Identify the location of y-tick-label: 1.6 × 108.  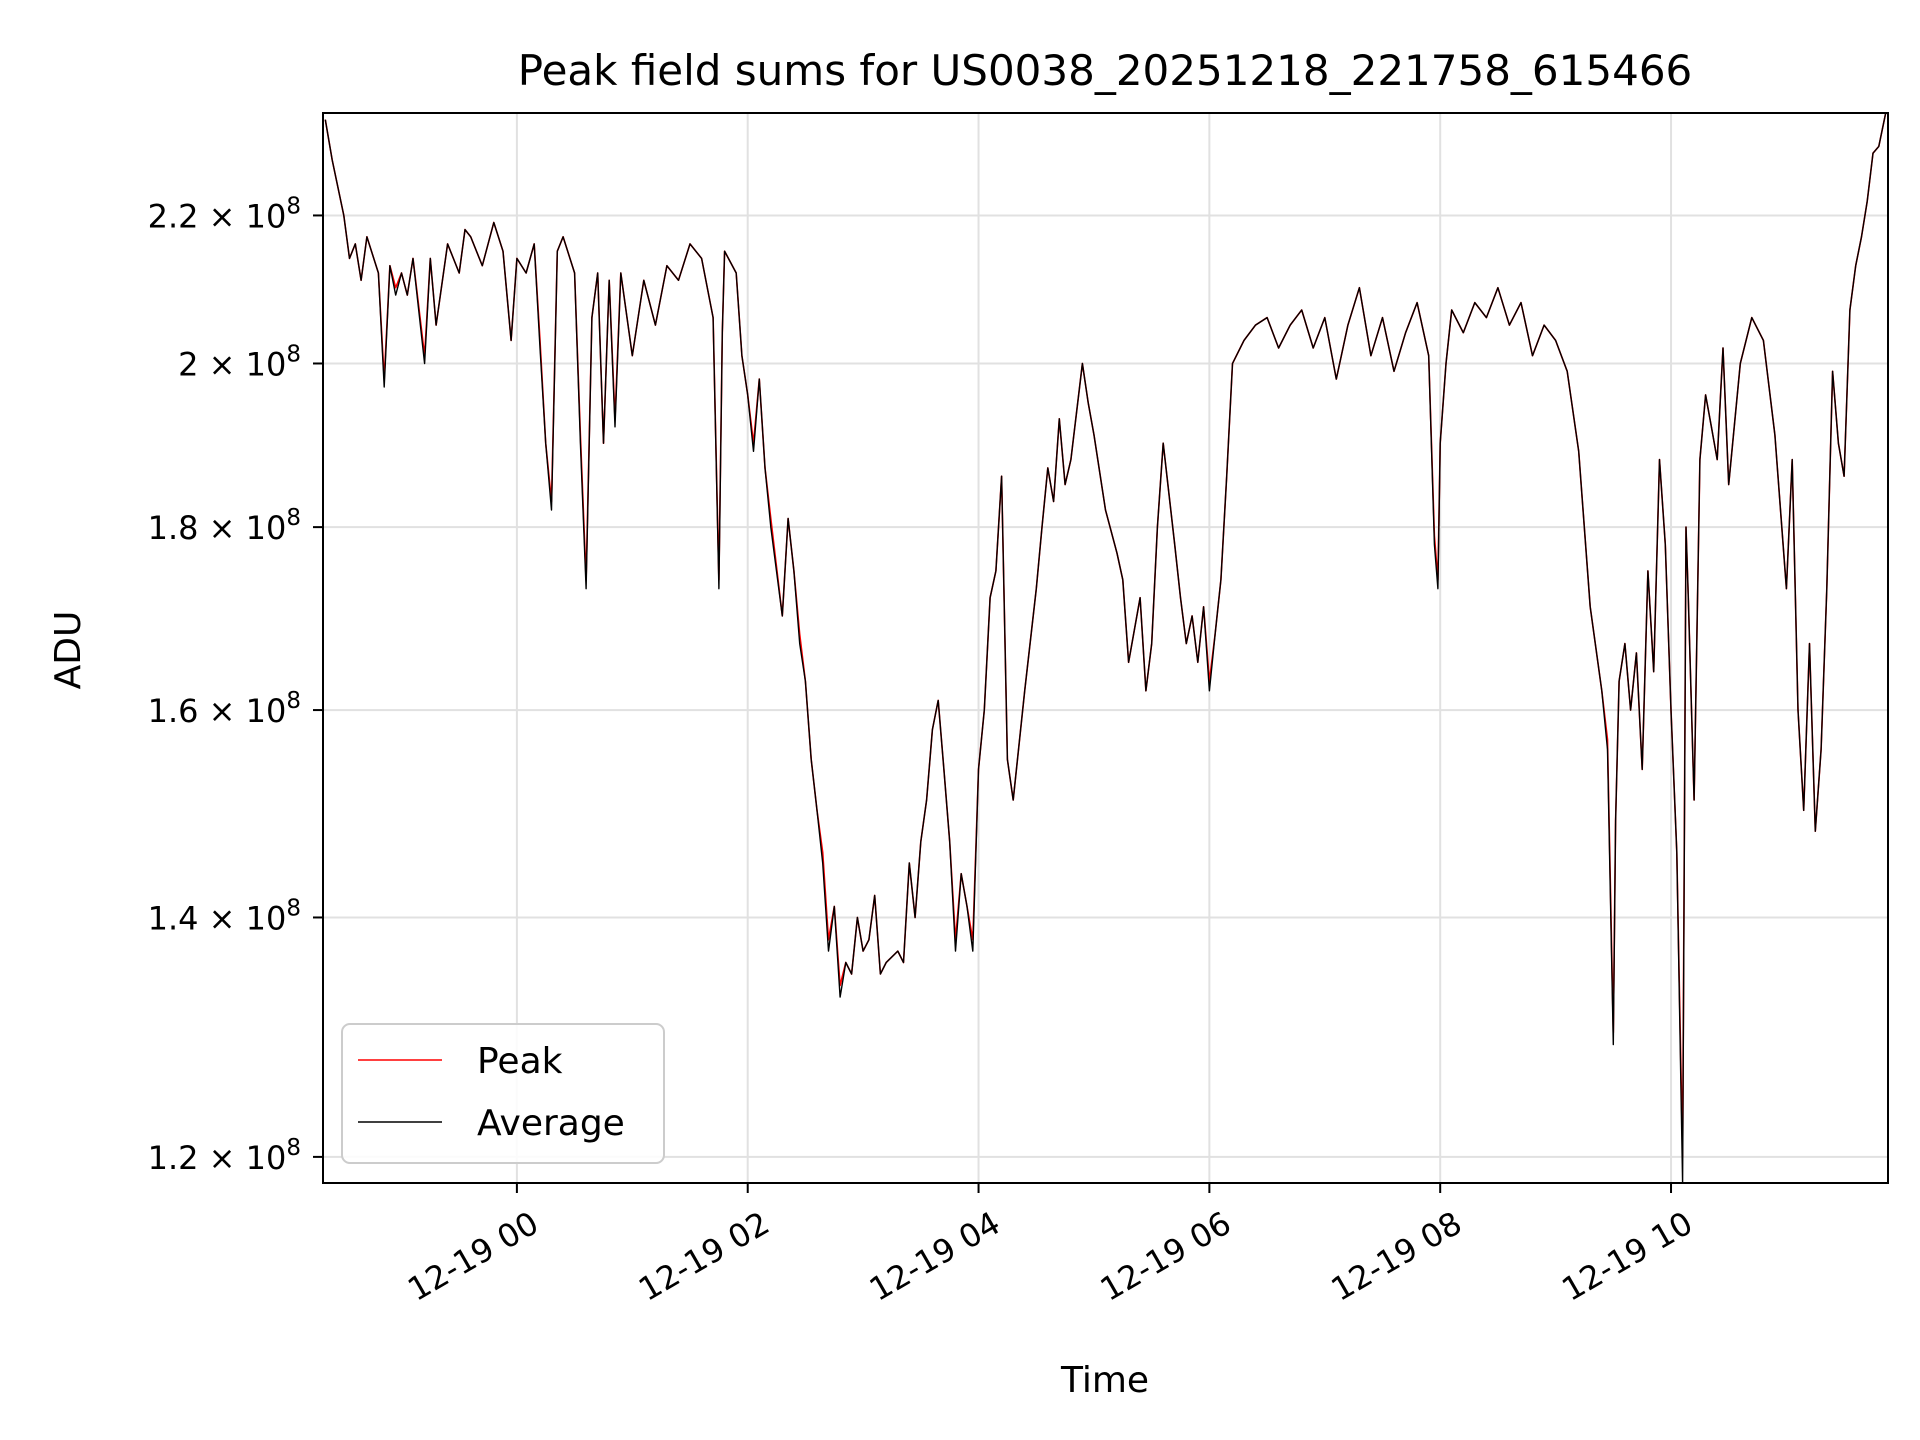
(224, 709).